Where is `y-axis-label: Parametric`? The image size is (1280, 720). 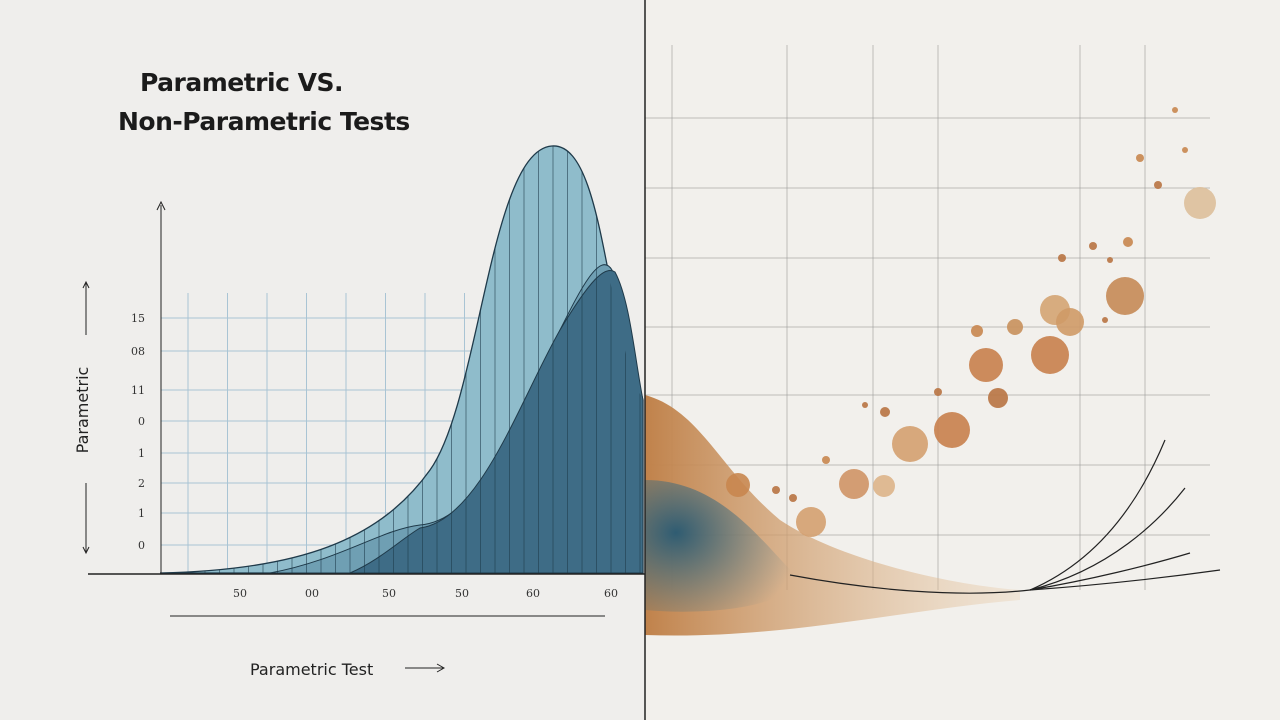
y-axis-label: Parametric is located at coordinates (82, 410).